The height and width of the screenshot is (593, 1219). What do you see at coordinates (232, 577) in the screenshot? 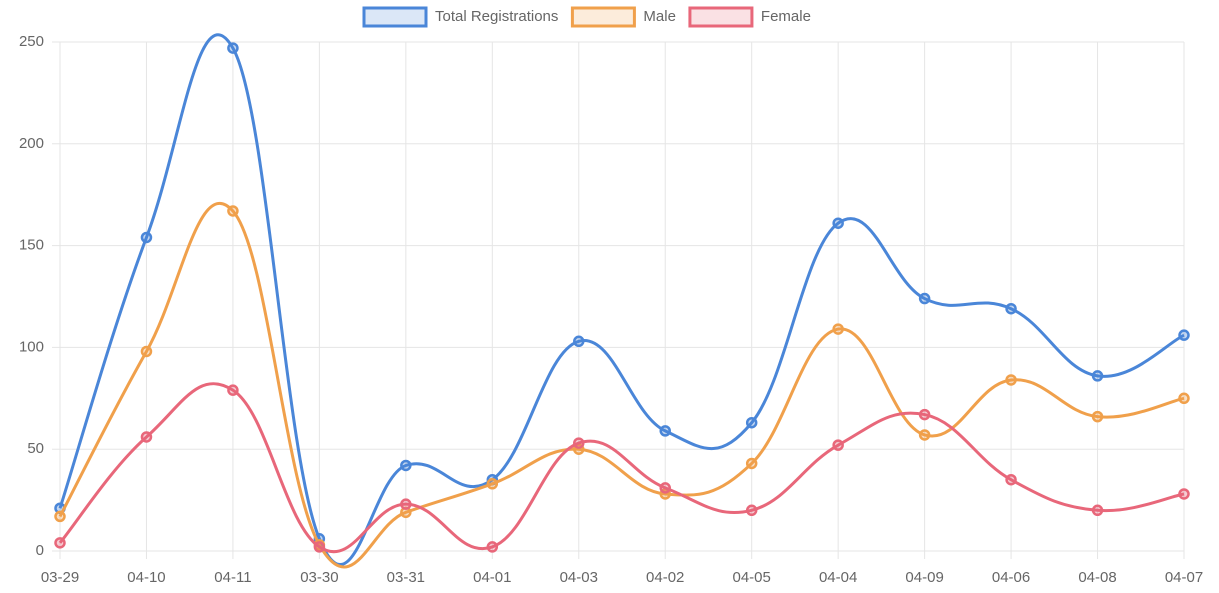
I see `x-tick-label: 04-11` at bounding box center [232, 577].